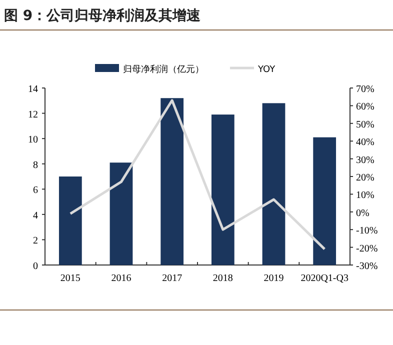 The image size is (393, 345). I want to click on y2-tick-label: 0%, so click(363, 213).